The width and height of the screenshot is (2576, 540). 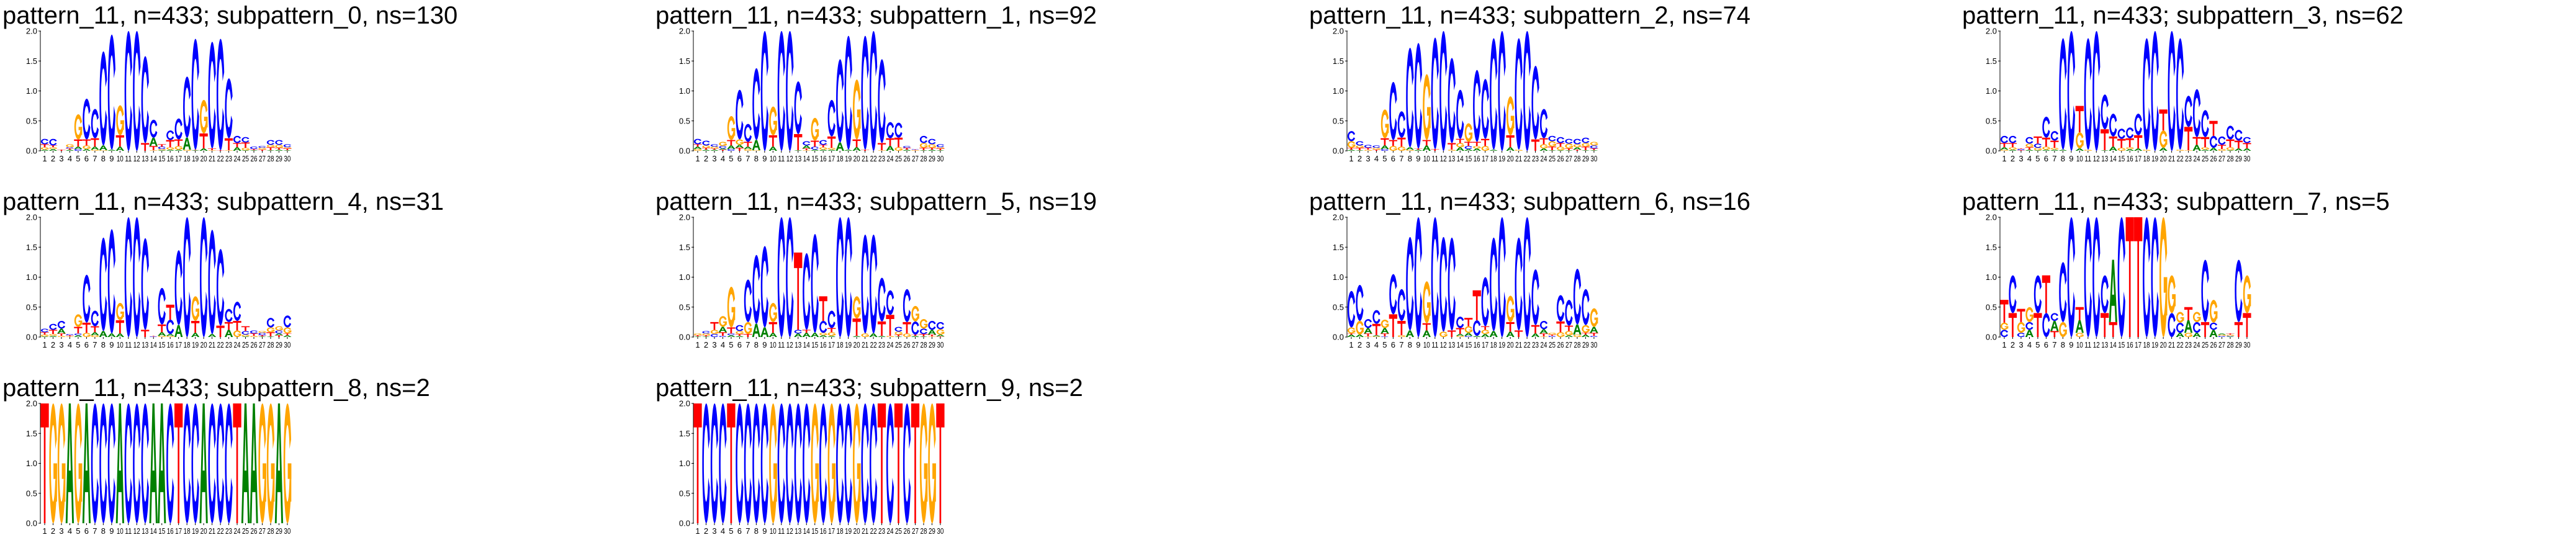 What do you see at coordinates (2180, 158) in the screenshot?
I see `x-tick-label: 22` at bounding box center [2180, 158].